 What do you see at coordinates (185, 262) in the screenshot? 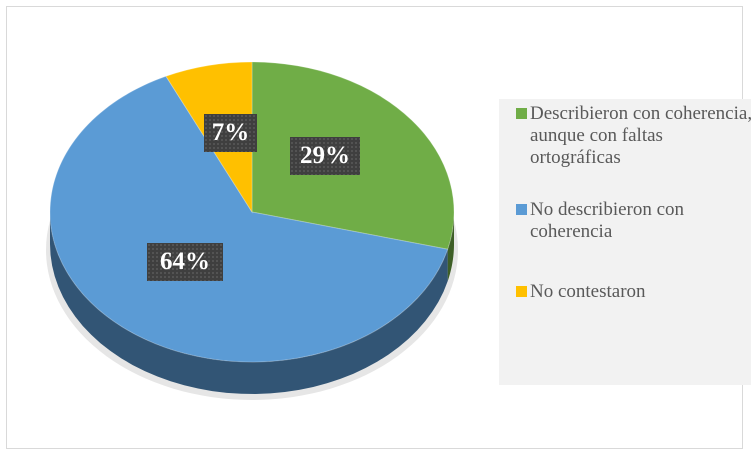
I see `data-label-blue: 64%` at bounding box center [185, 262].